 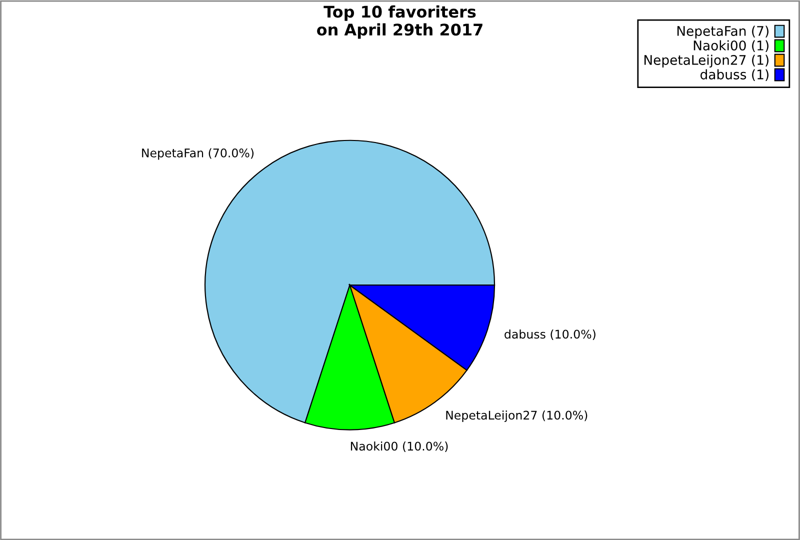 What do you see at coordinates (198, 154) in the screenshot?
I see `data-label: NepetaFan (70.0%)` at bounding box center [198, 154].